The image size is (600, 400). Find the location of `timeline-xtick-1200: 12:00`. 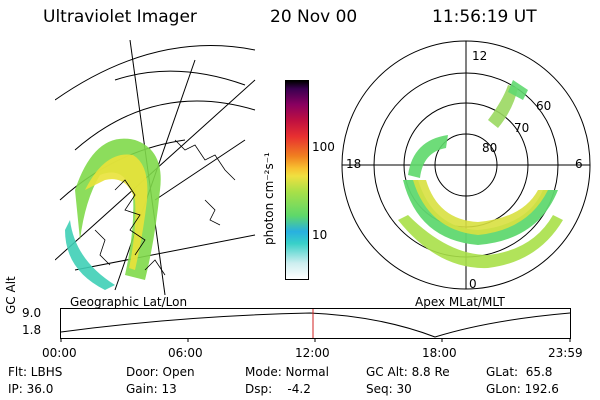

timeline-xtick-1200: 12:00 is located at coordinates (312, 353).